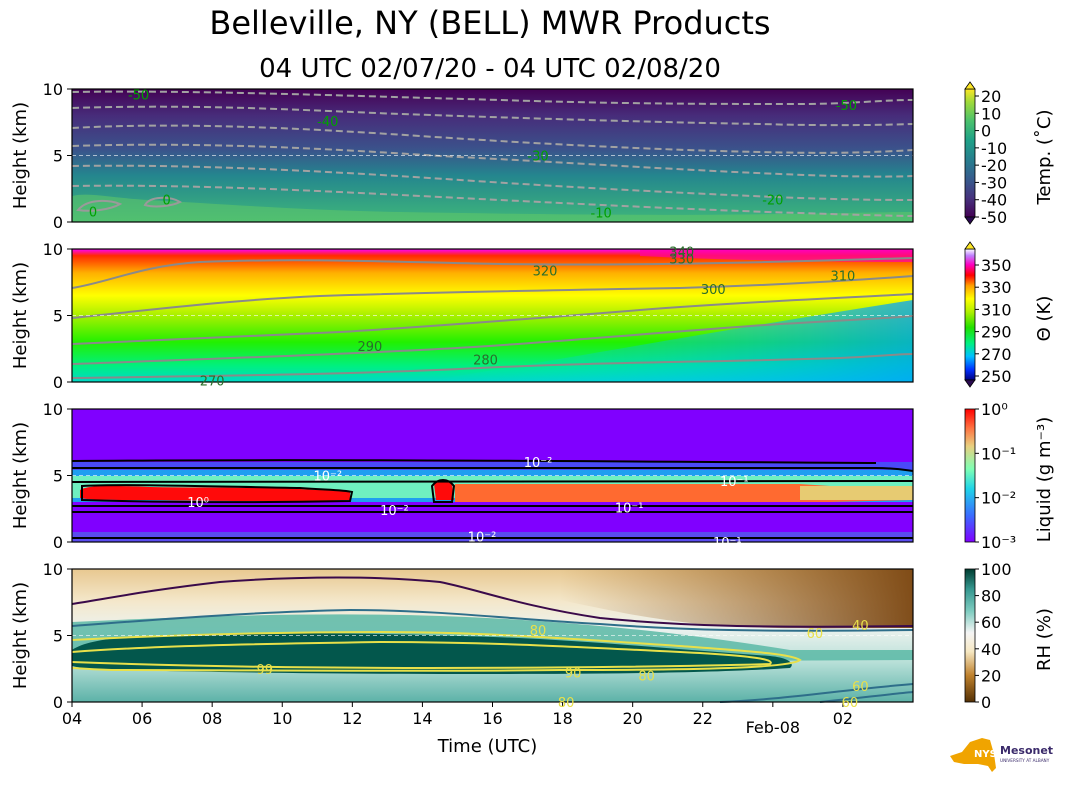 The image size is (1066, 806). What do you see at coordinates (773, 727) in the screenshot?
I see `x-tick-label: Feb-08` at bounding box center [773, 727].